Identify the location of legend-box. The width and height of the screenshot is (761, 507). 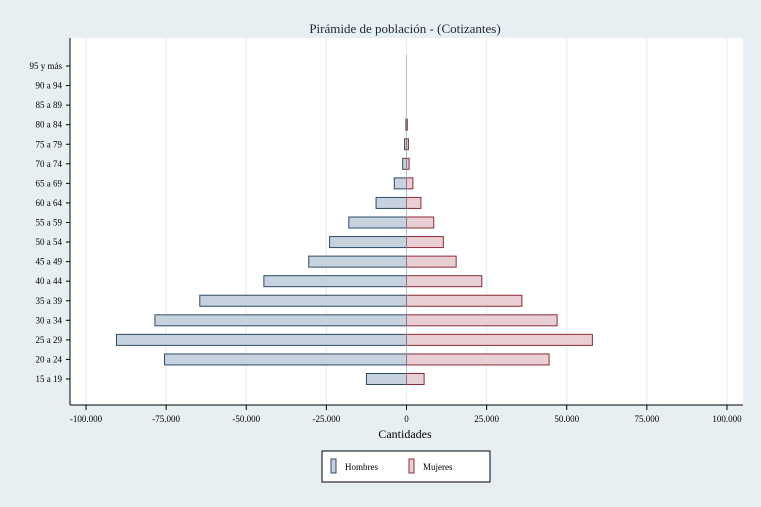
(406, 466).